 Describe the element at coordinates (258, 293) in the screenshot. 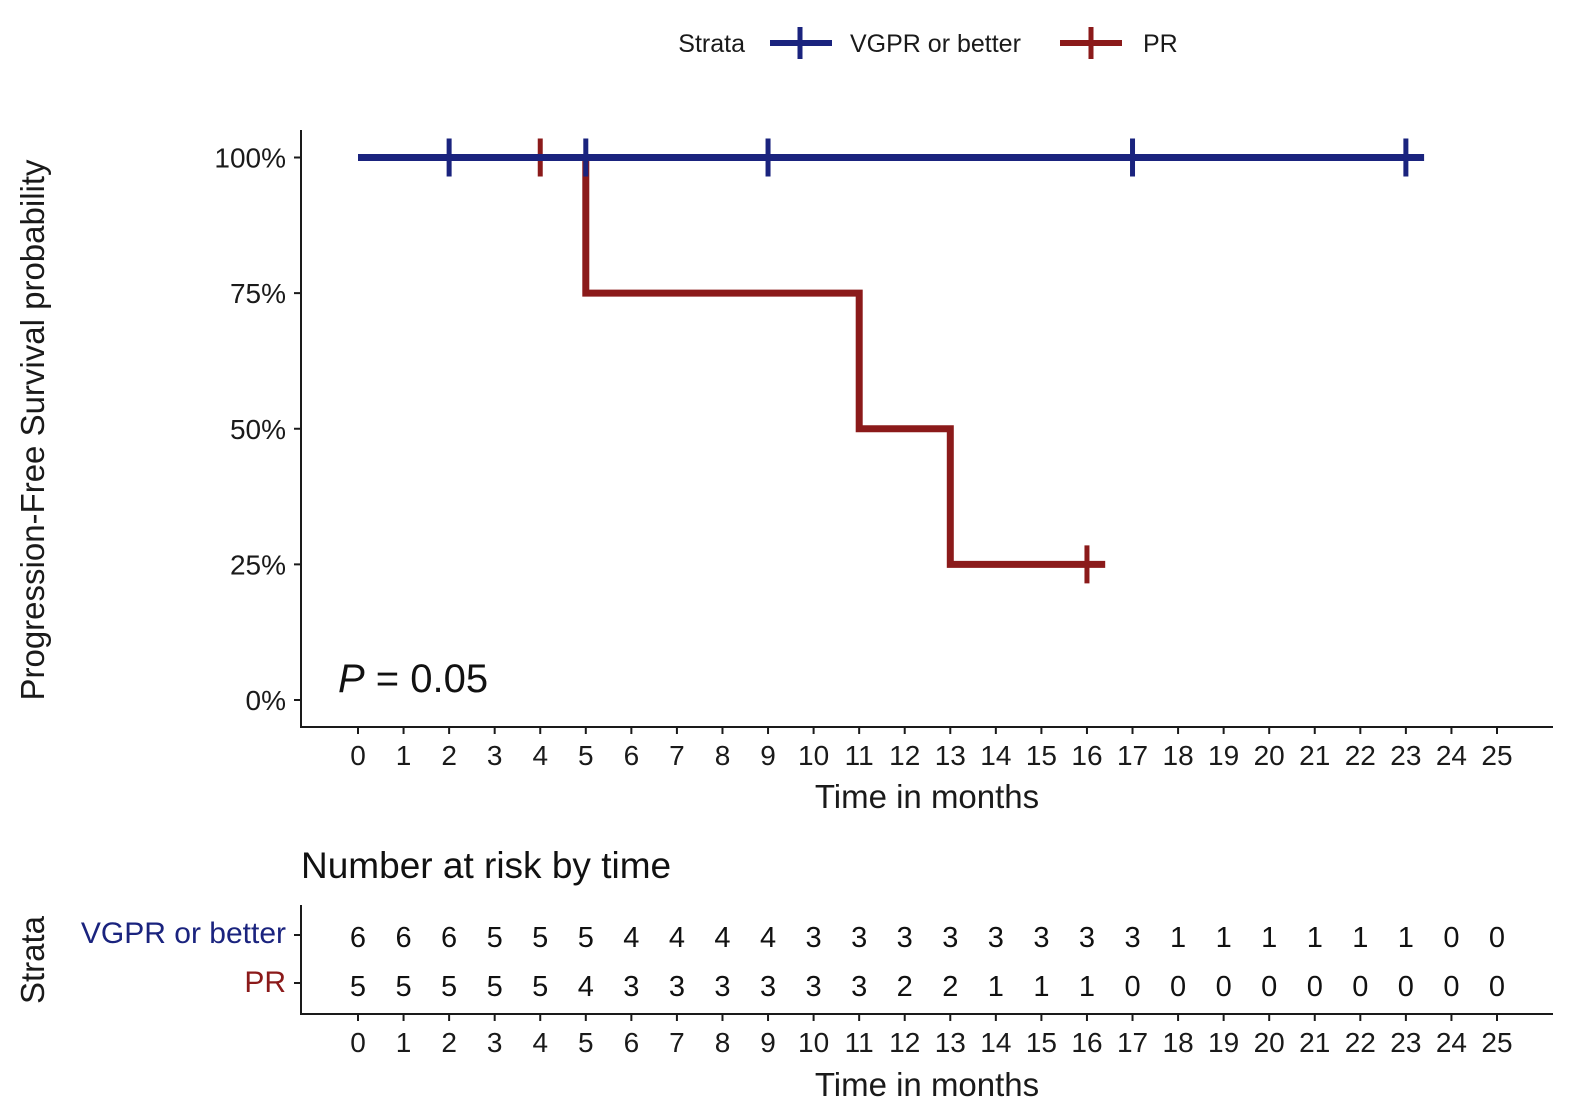

I see `y-tick-label: 75%` at that location.